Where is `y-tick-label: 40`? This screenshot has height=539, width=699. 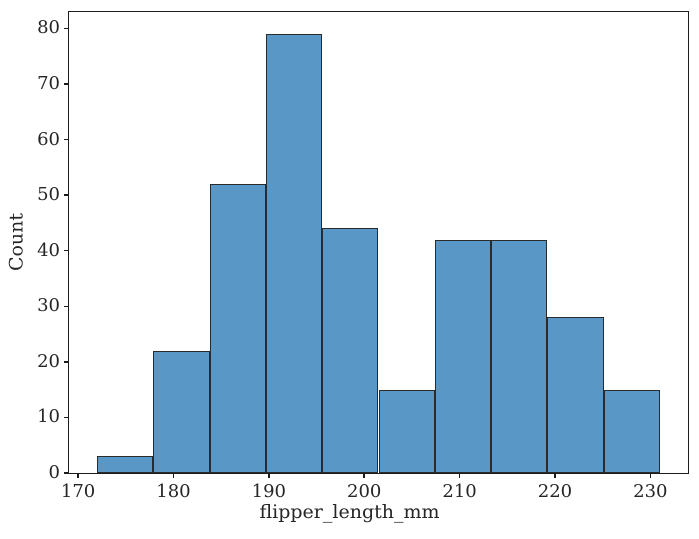
y-tick-label: 40 is located at coordinates (48, 250).